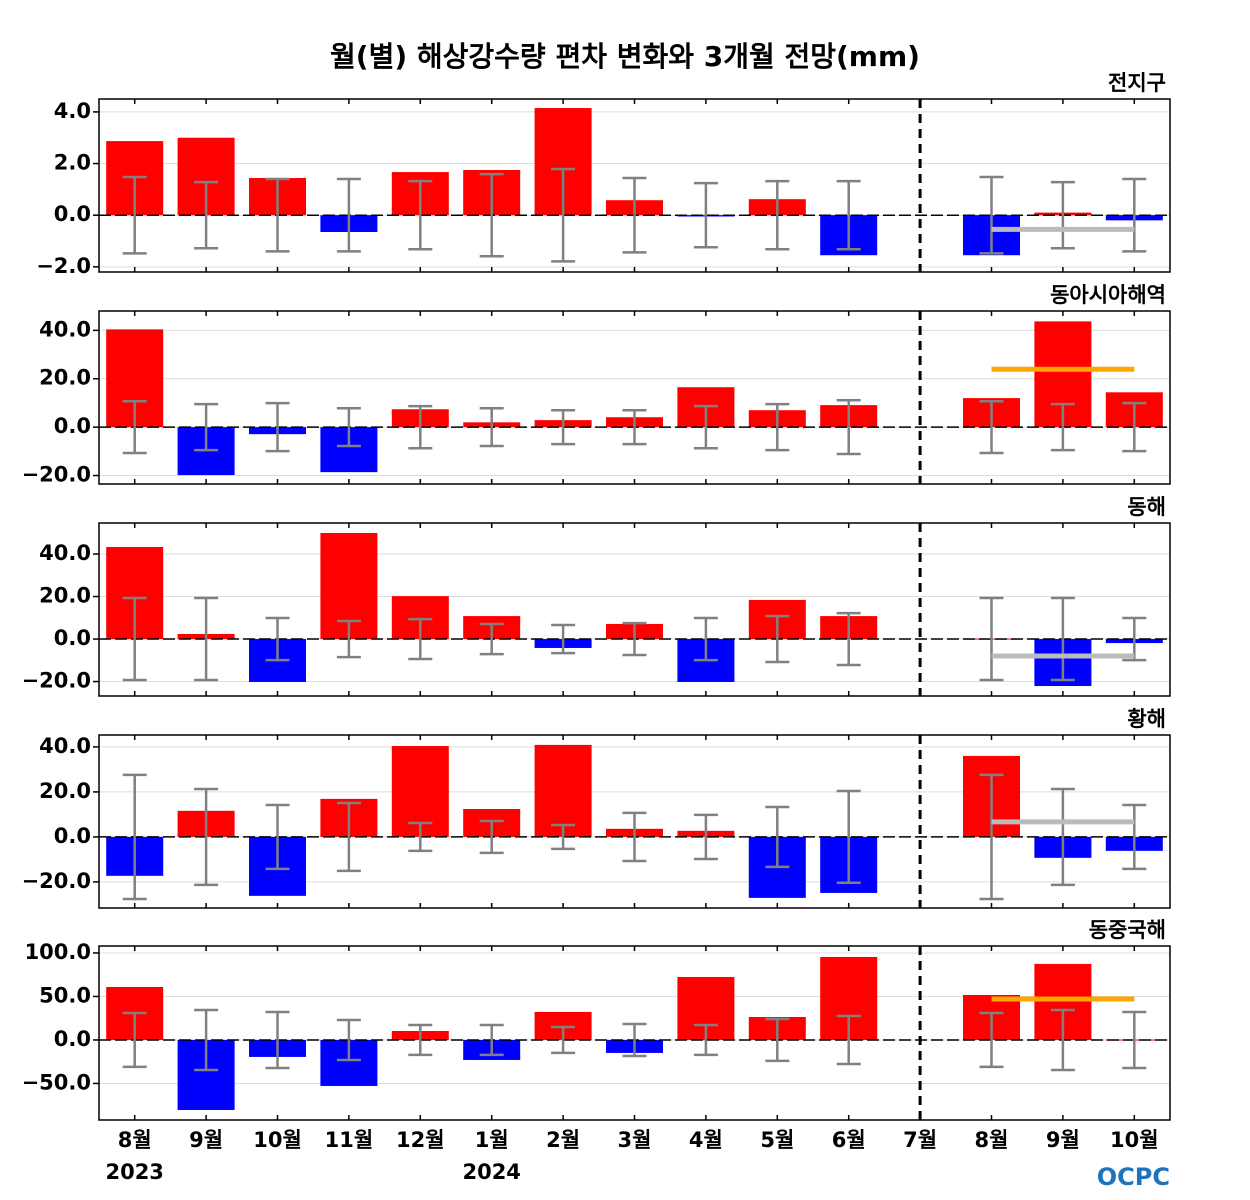  What do you see at coordinates (72, 163) in the screenshot?
I see `y-tick-label: 2.0` at bounding box center [72, 163].